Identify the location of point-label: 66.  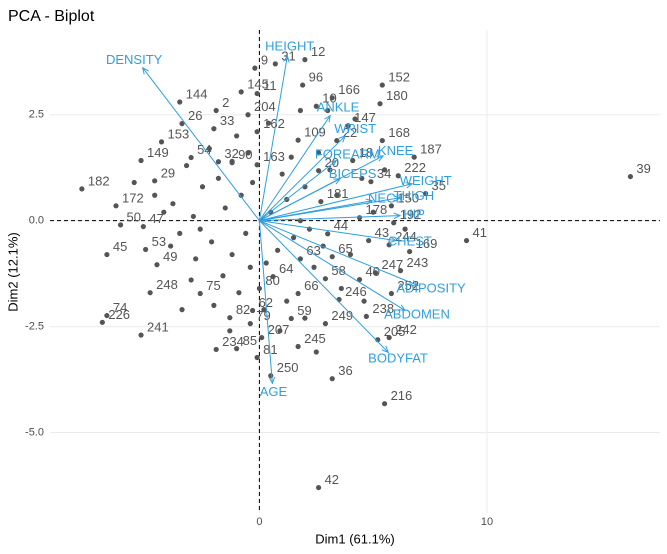
(311, 285).